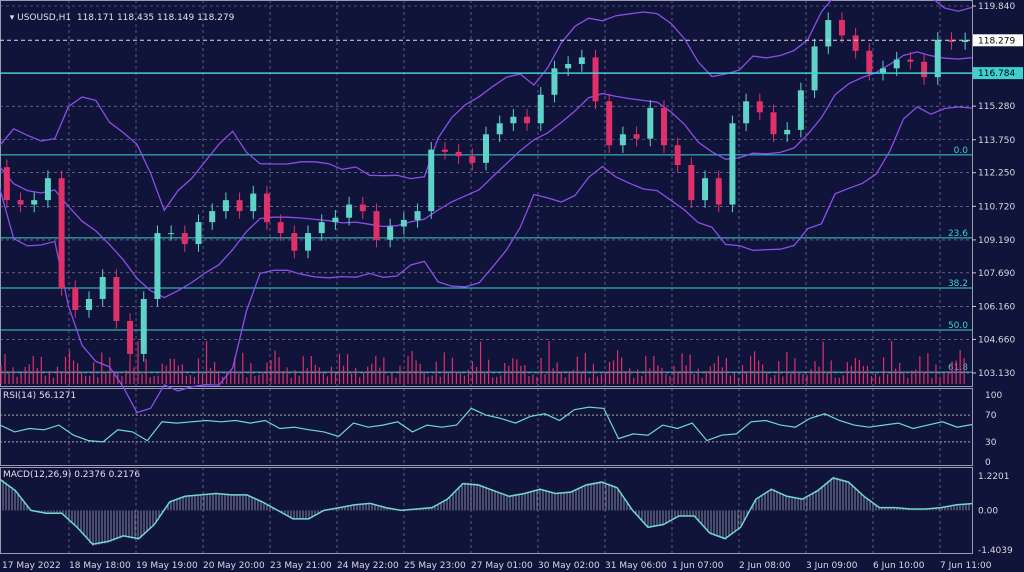 Image resolution: width=1024 pixels, height=572 pixels. I want to click on price-tick-label: 119.840, so click(996, 7).